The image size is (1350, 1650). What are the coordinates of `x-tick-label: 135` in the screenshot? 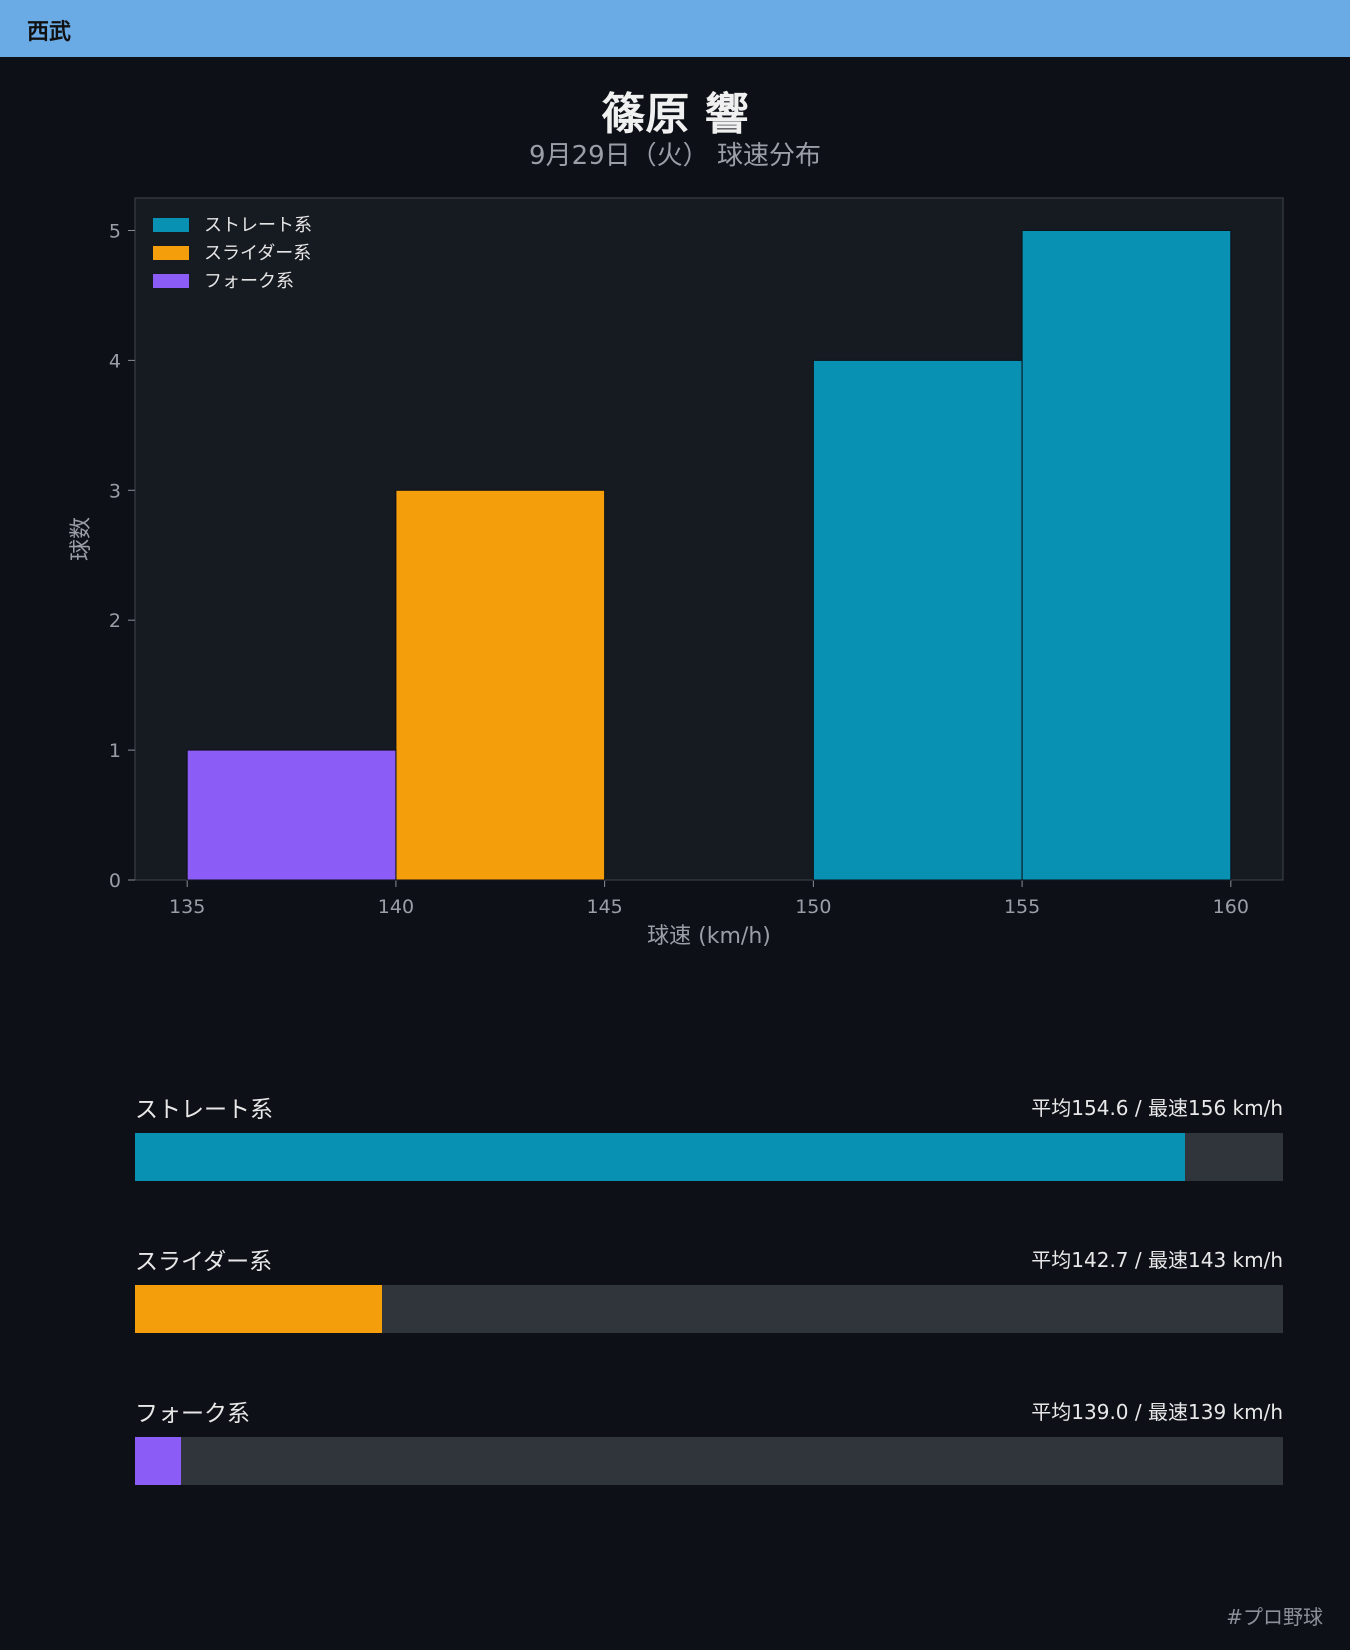 It's located at (187, 907).